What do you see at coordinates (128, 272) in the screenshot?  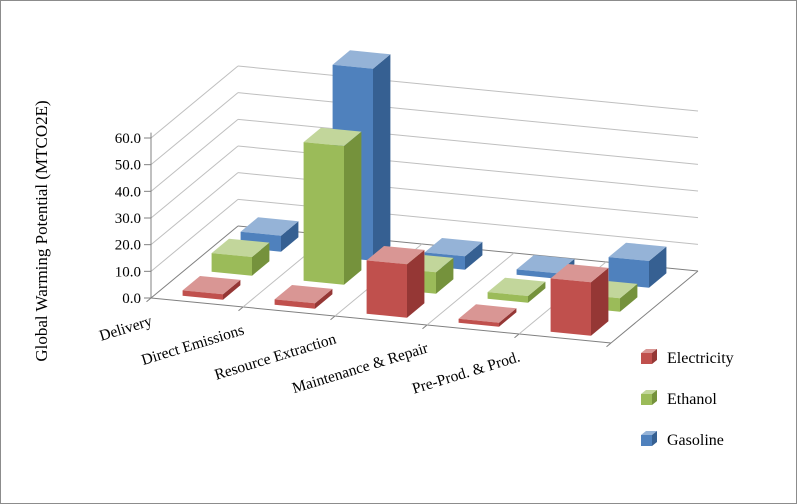 I see `y-tick-label: 10.0` at bounding box center [128, 272].